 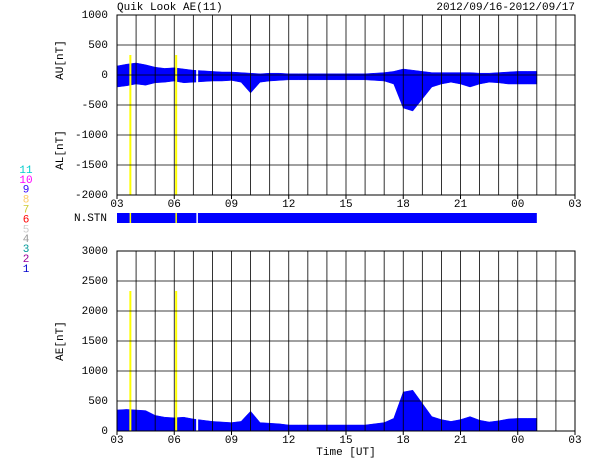 What do you see at coordinates (26, 211) in the screenshot?
I see `station-legend-label: 7` at bounding box center [26, 211].